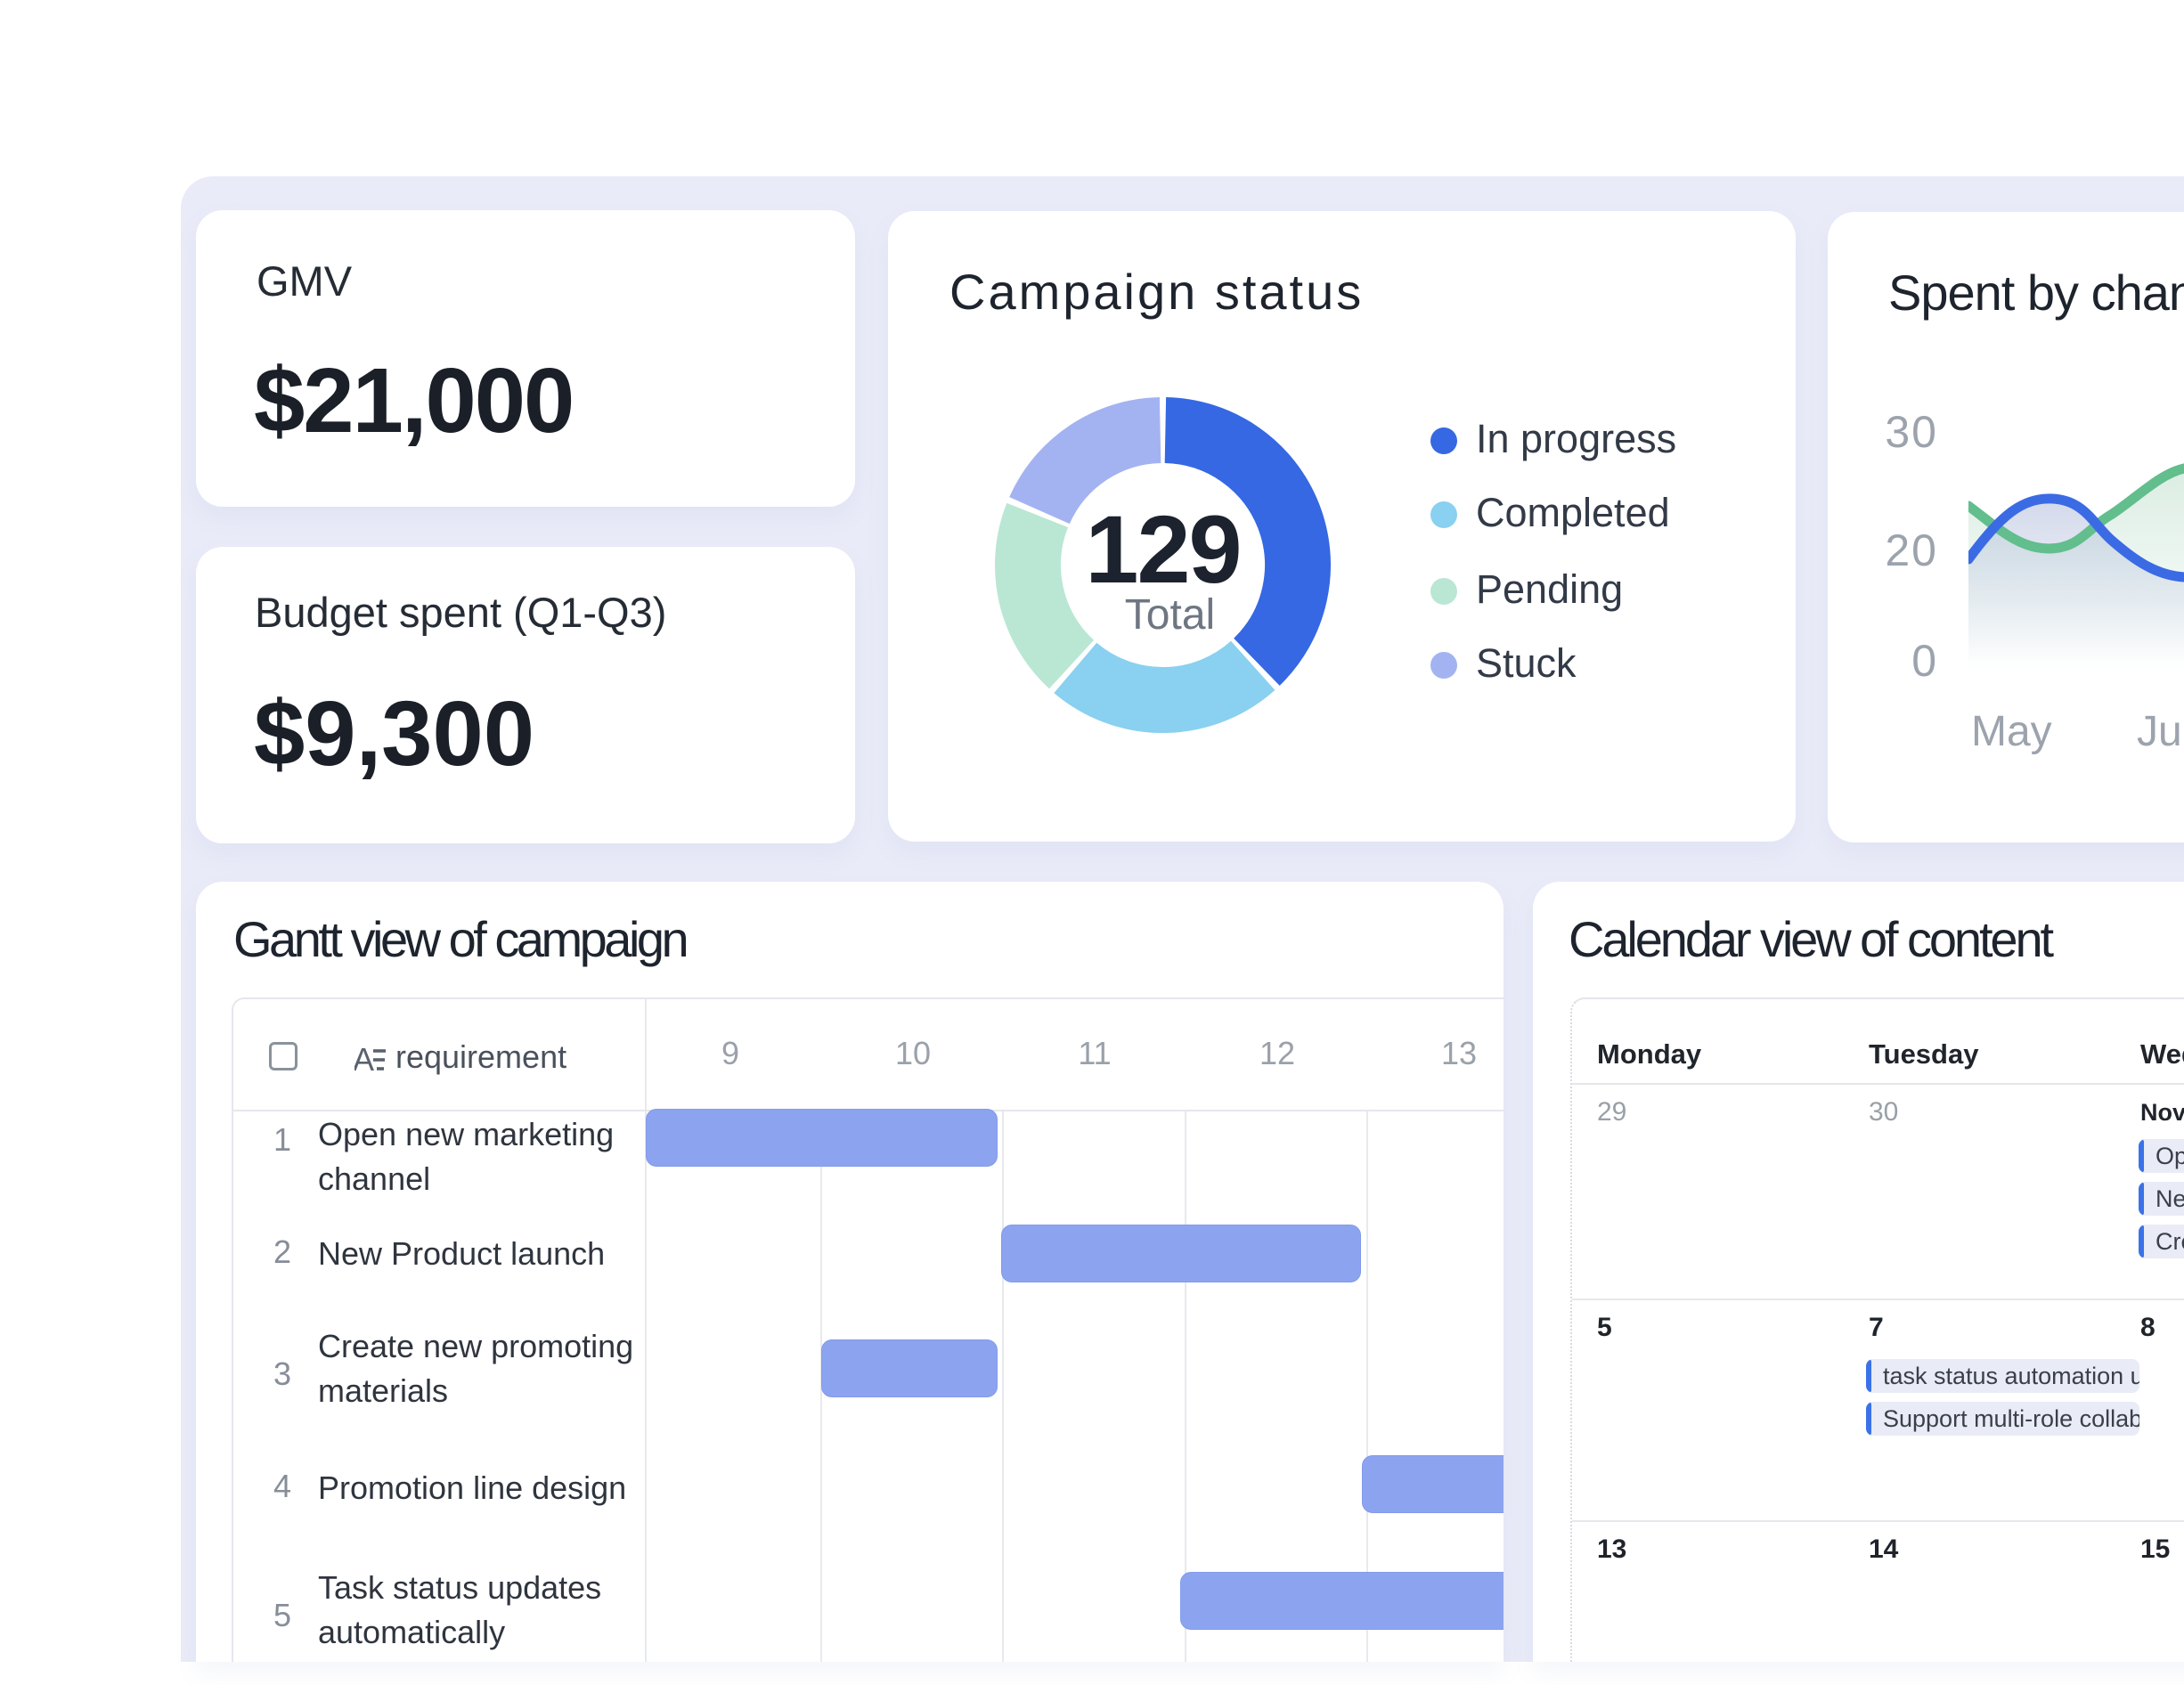 The width and height of the screenshot is (2184, 1685). I want to click on svg-text: A, so click(364, 1058).